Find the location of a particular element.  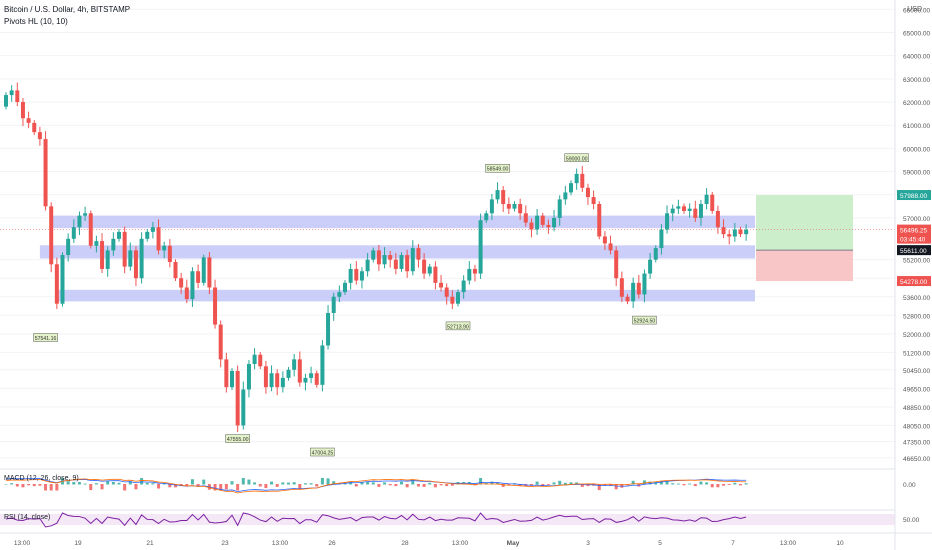

pivot-label: 47555.00 is located at coordinates (237, 438).